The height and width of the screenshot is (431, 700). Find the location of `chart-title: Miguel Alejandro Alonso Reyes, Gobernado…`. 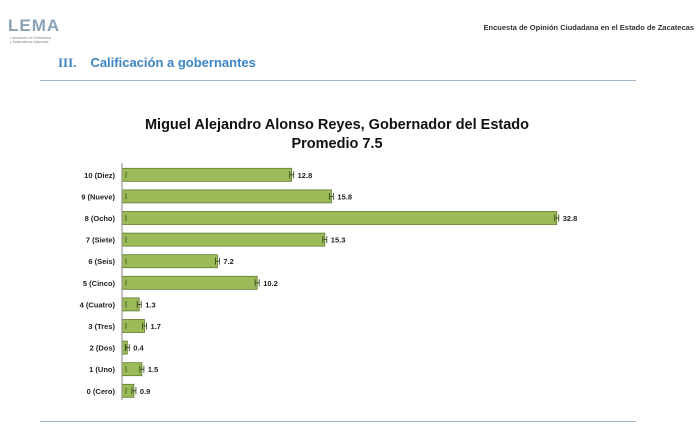

chart-title: Miguel Alejandro Alonso Reyes, Gobernado… is located at coordinates (337, 125).